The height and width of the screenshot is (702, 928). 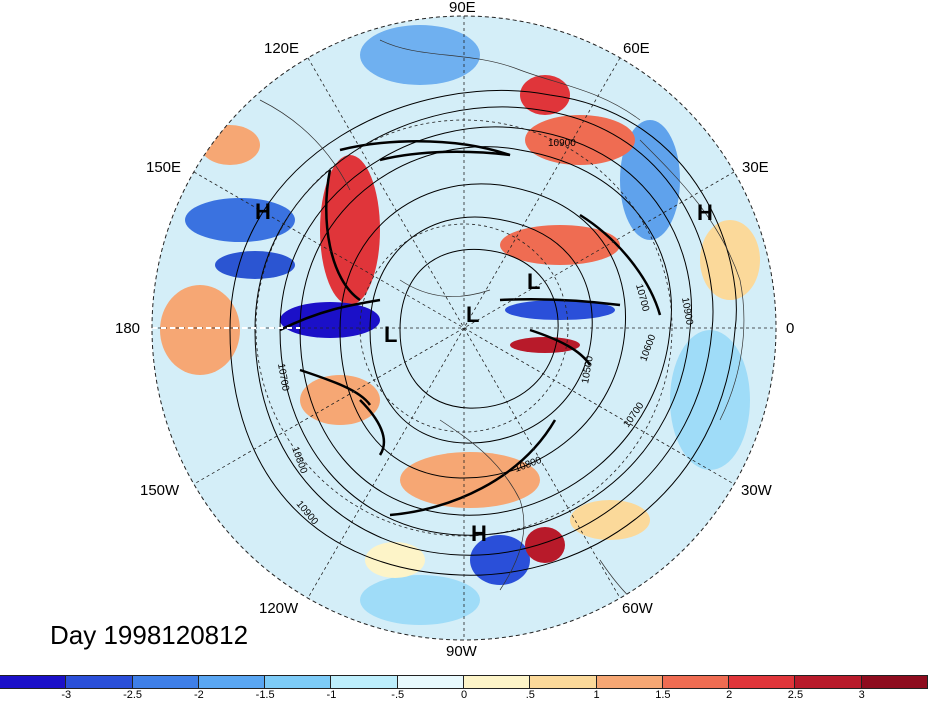 I want to click on lon-label-150e: 150E, so click(x=164, y=167).